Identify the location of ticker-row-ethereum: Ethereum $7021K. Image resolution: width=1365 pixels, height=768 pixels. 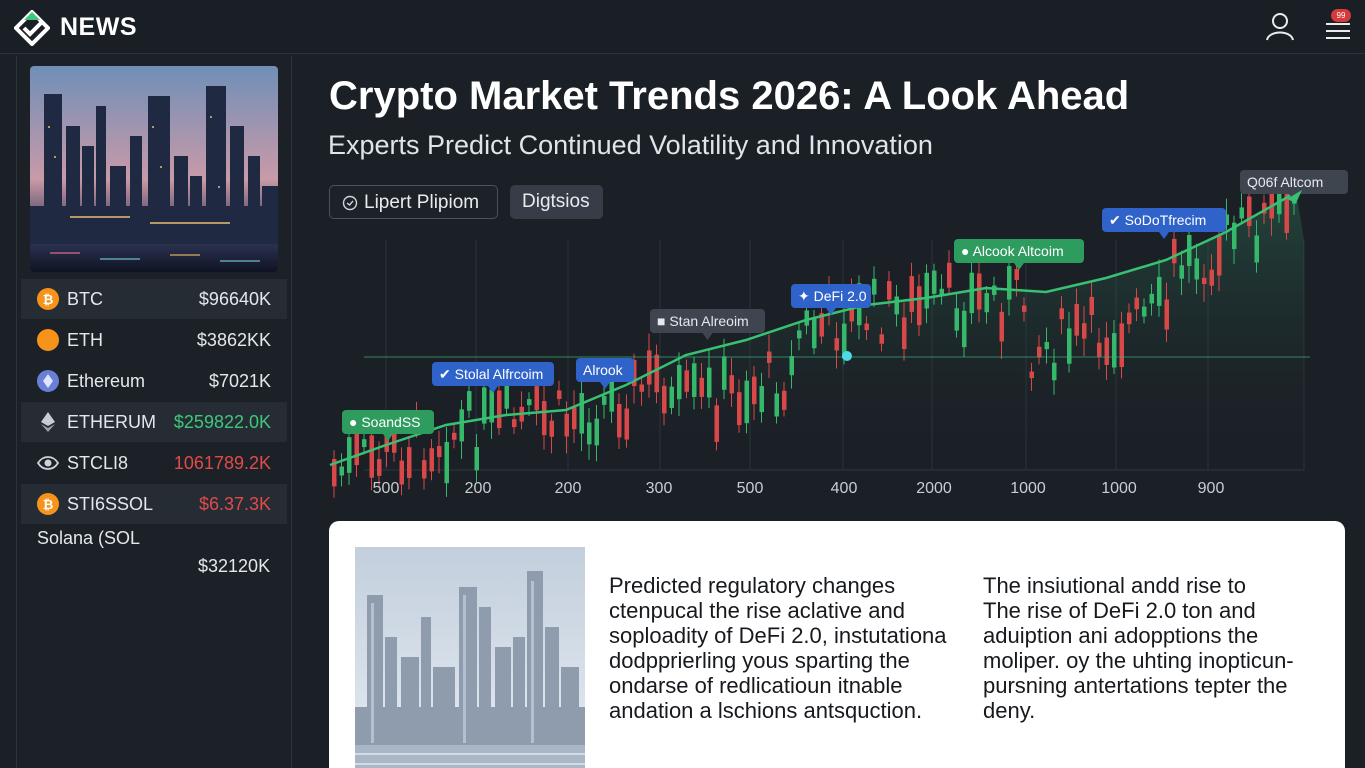
(154, 381).